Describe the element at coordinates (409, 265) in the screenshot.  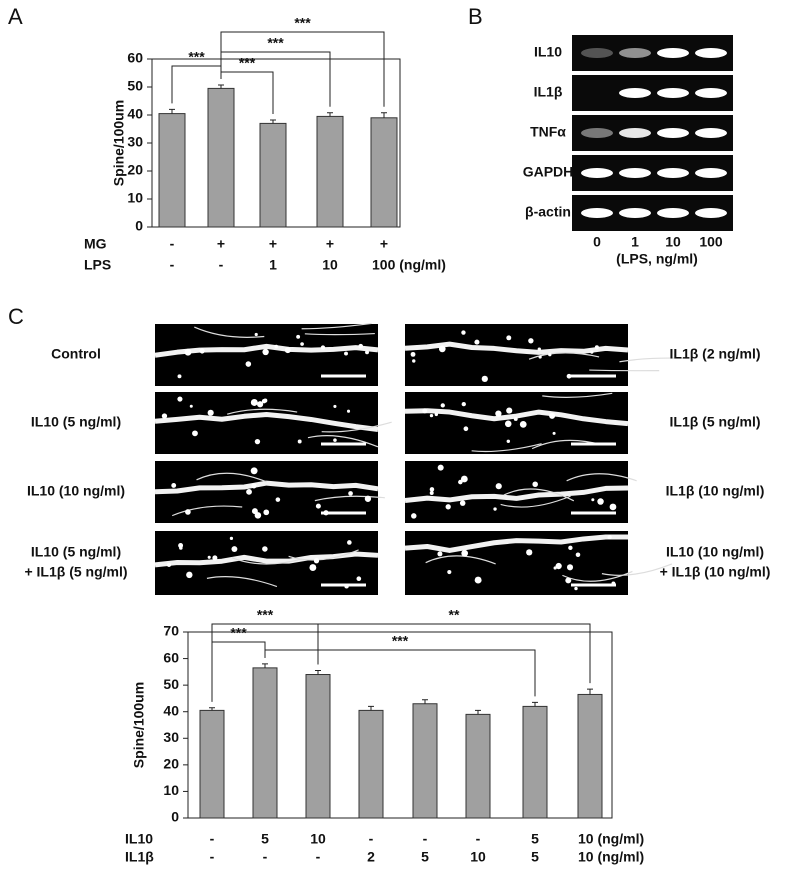
I see `condition-label: 100 (ng/ml)` at that location.